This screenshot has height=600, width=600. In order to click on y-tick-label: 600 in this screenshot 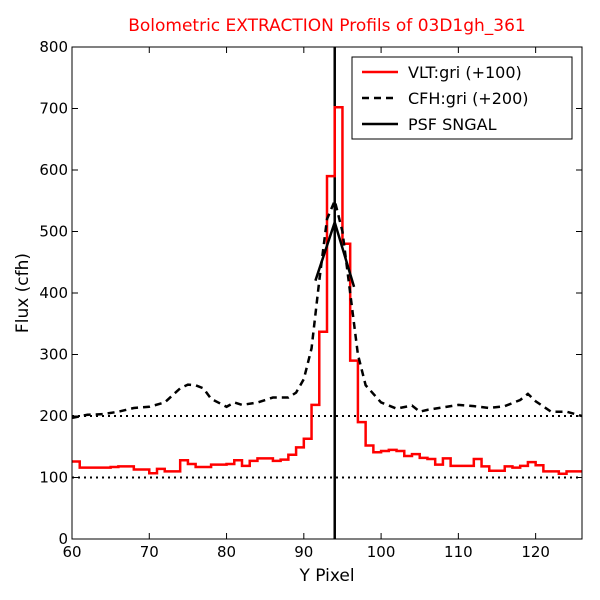, I will do `click(53, 170)`.